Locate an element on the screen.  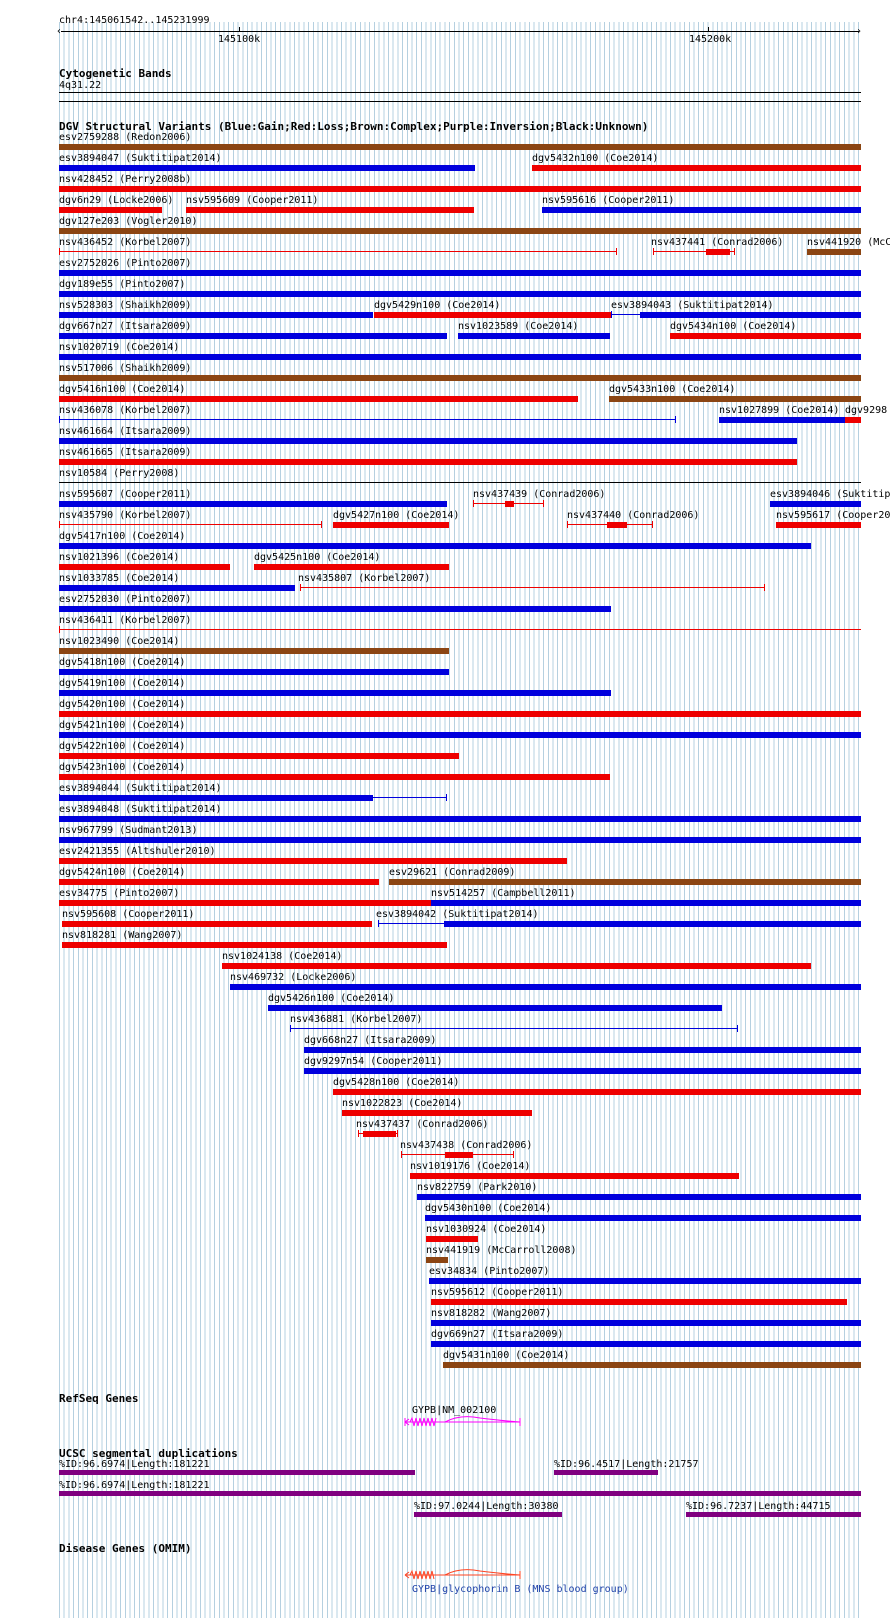
variant-label: dgv5430n100 (Coe2014) is located at coordinates (488, 1208).